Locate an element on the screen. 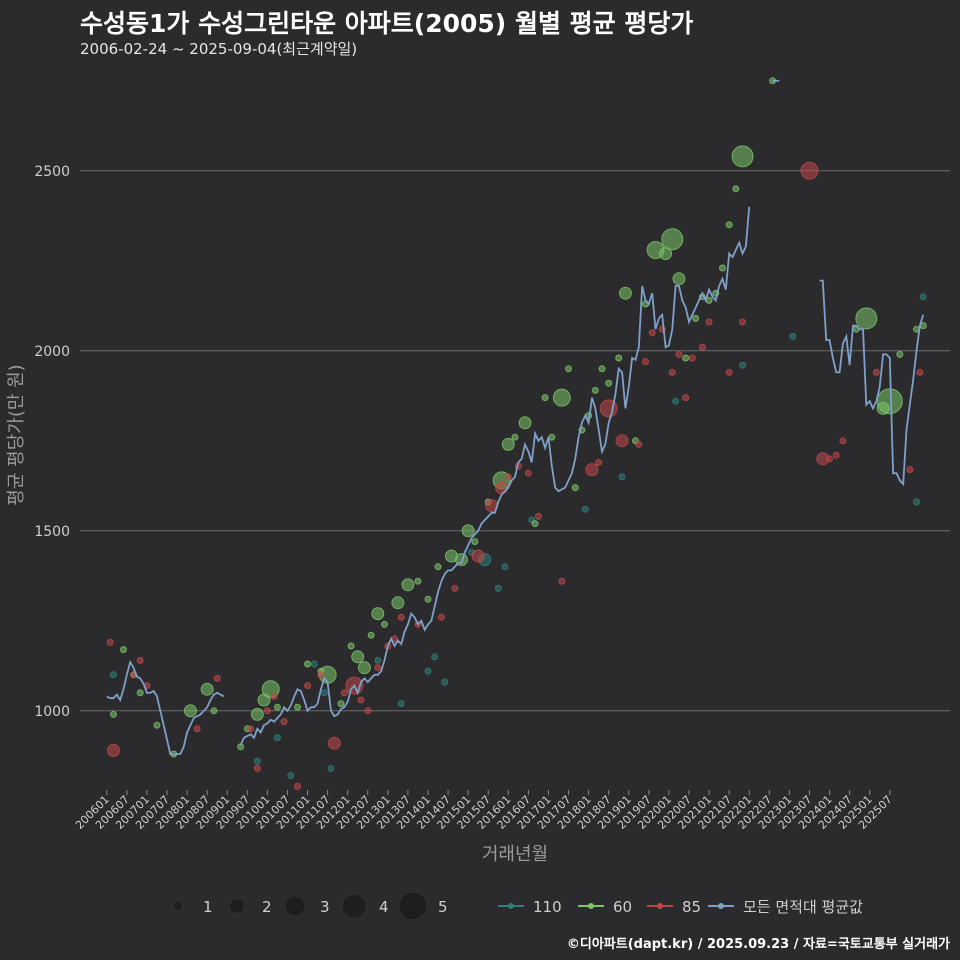  y-tick-label: 1000 is located at coordinates (52, 712).